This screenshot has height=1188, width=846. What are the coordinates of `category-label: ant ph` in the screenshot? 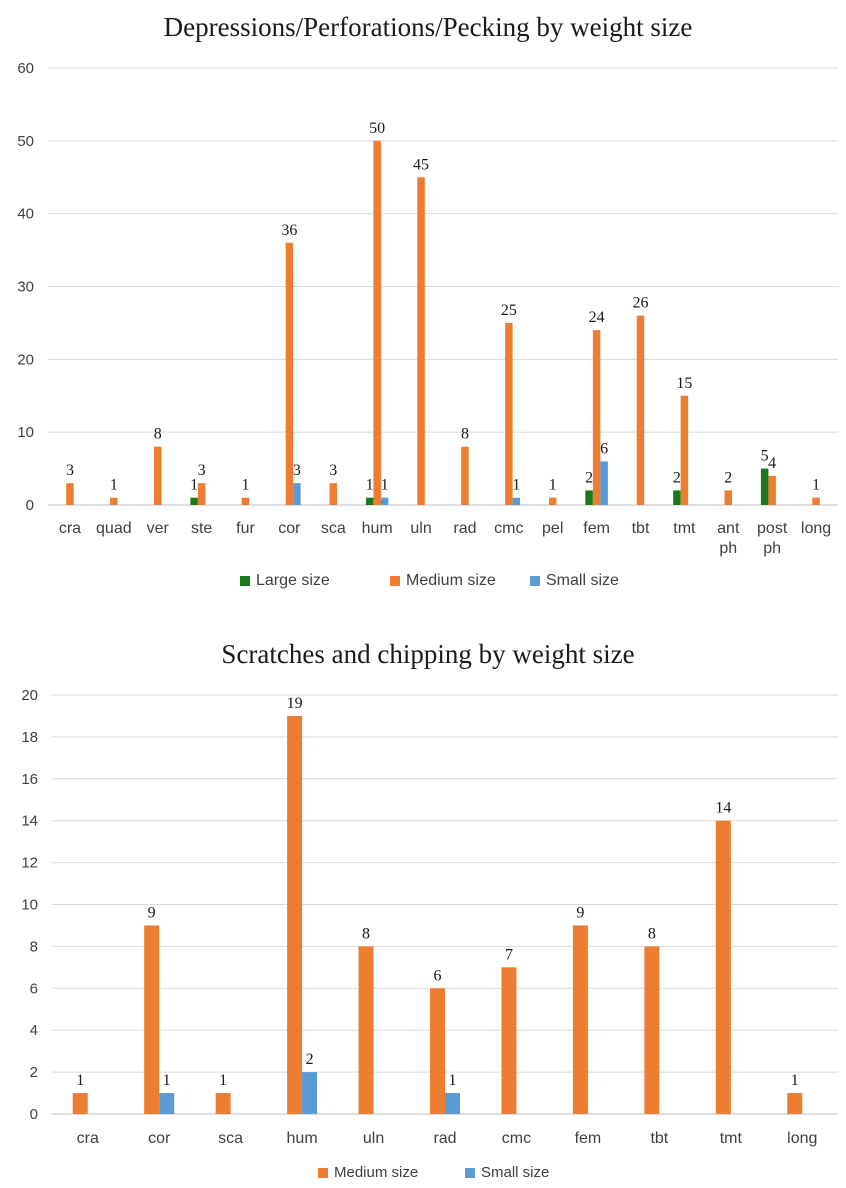 It's located at (728, 538).